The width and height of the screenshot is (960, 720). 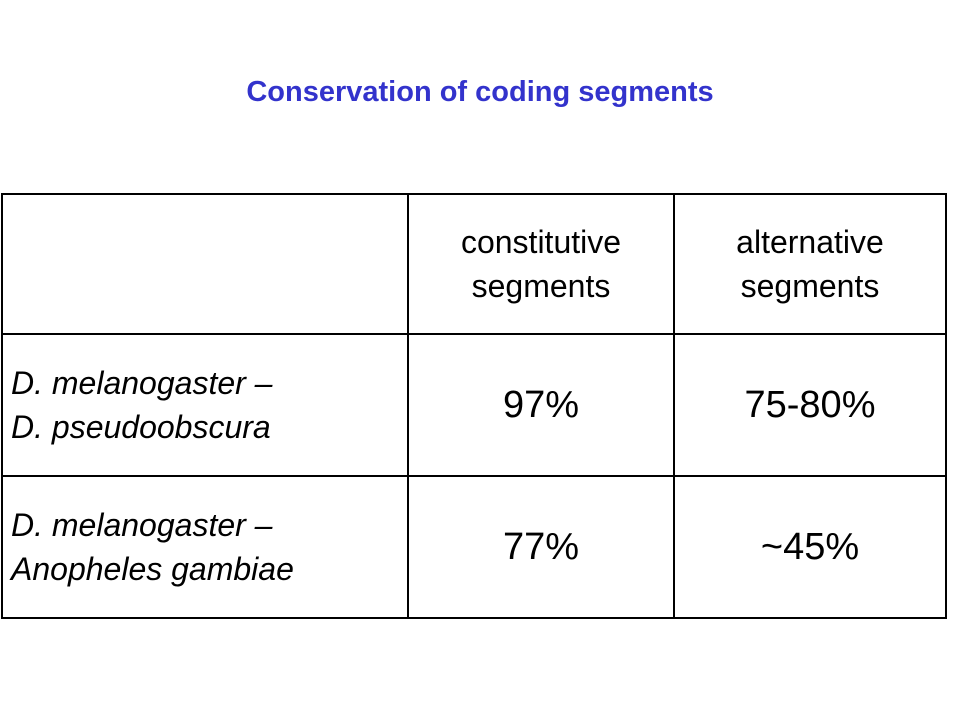 What do you see at coordinates (541, 242) in the screenshot?
I see `column-header-line: constitutive` at bounding box center [541, 242].